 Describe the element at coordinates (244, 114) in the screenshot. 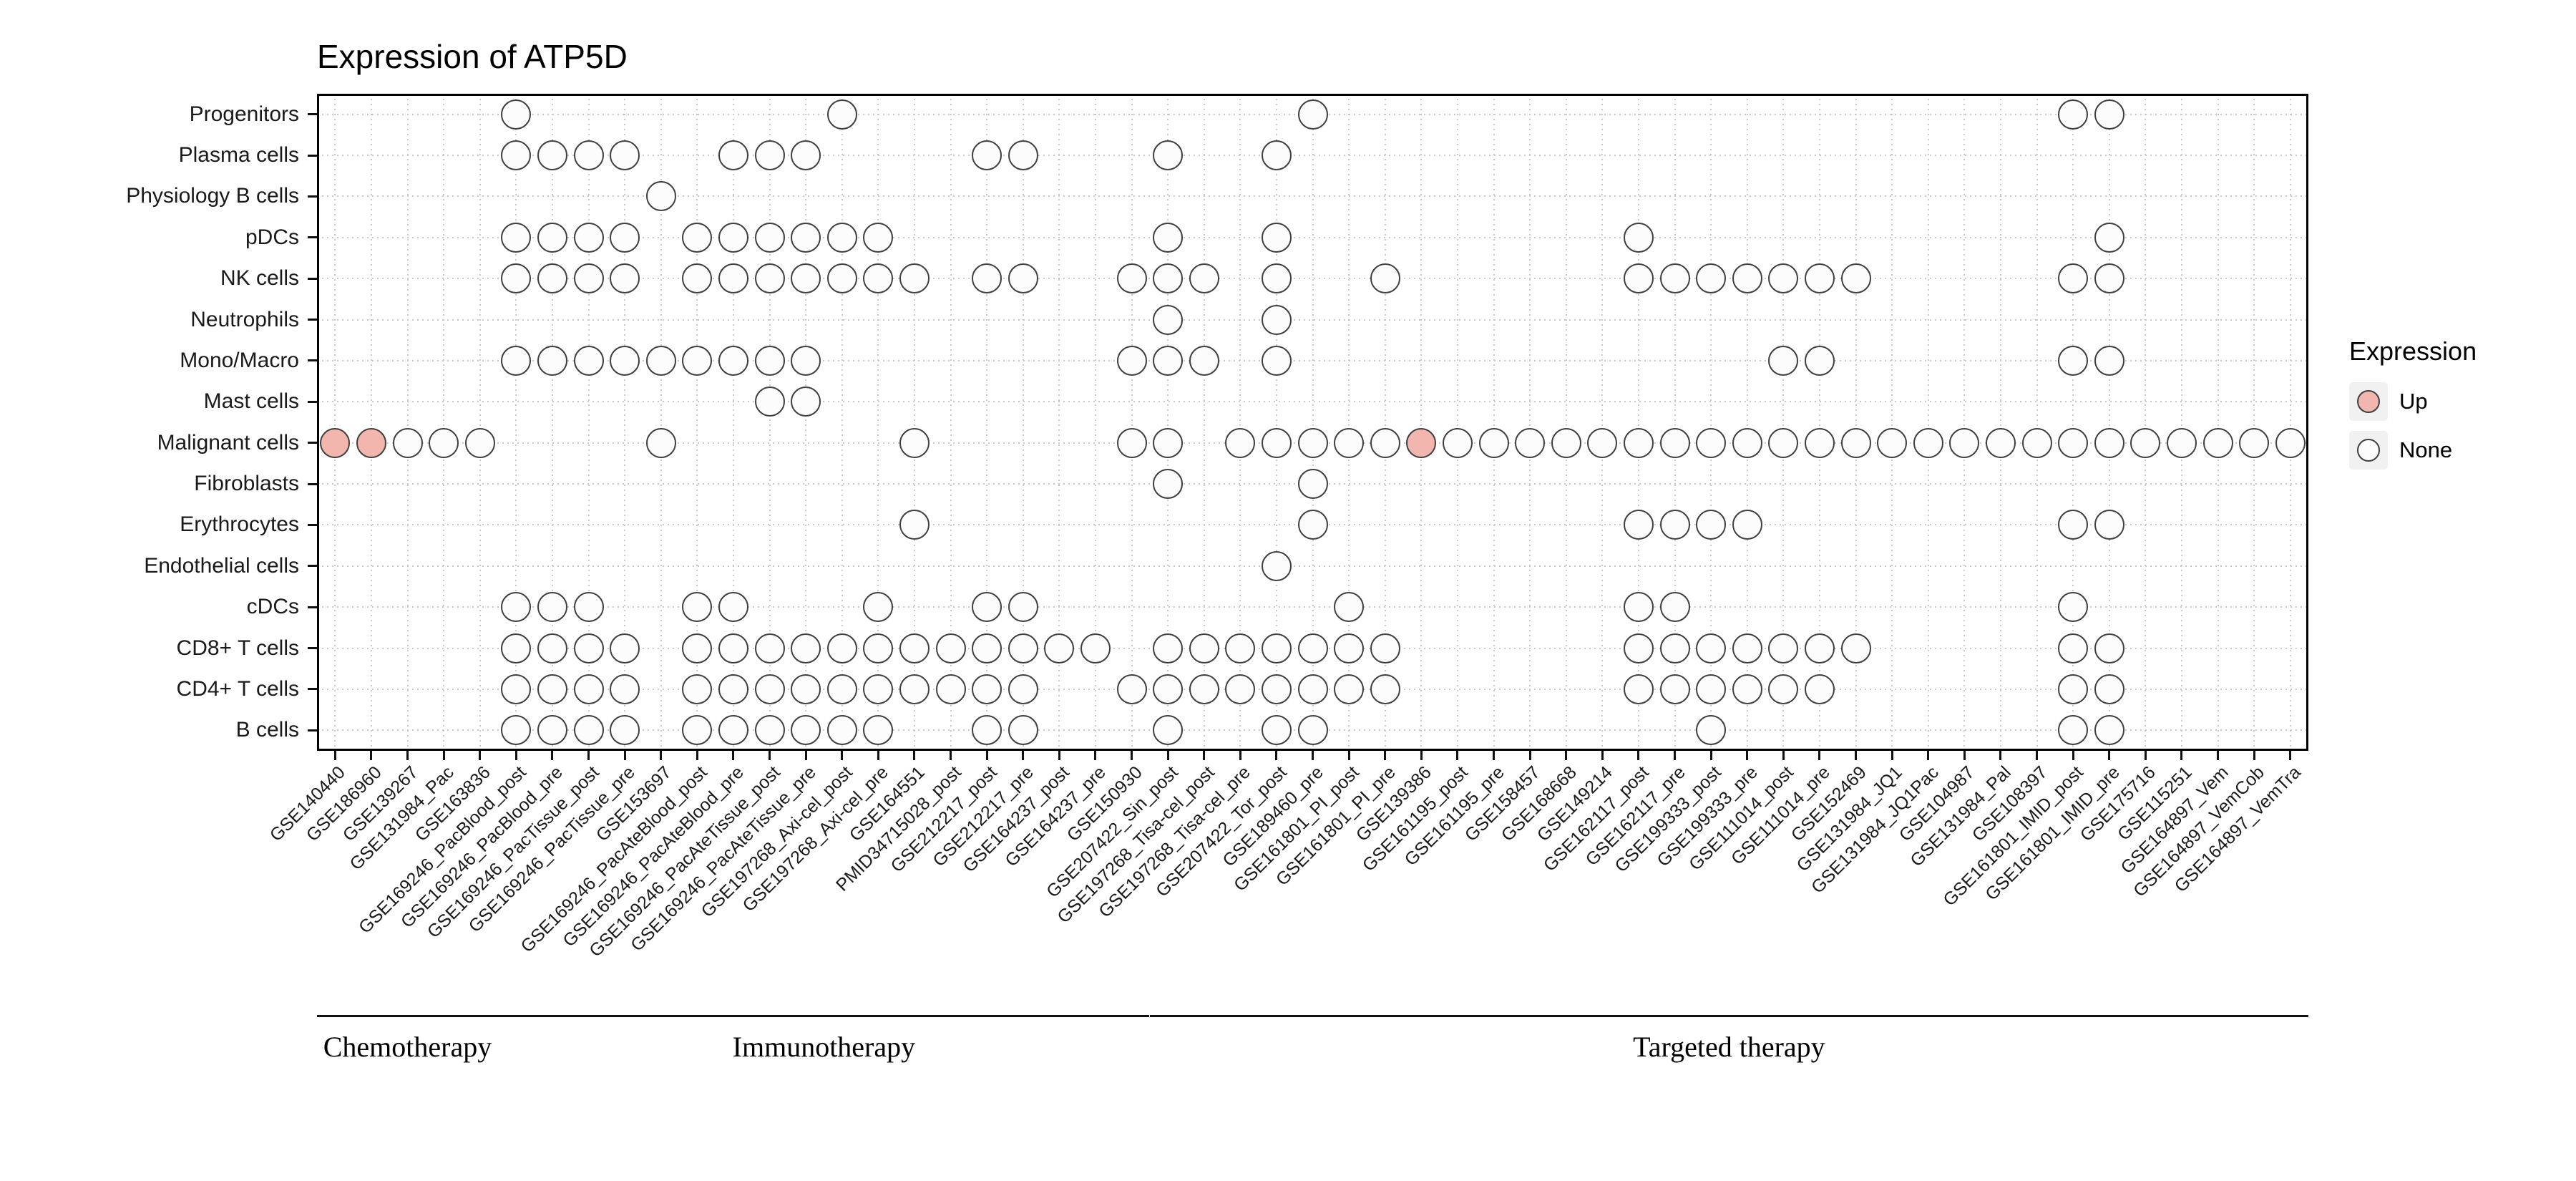

I see `row-label: Progenitors` at that location.